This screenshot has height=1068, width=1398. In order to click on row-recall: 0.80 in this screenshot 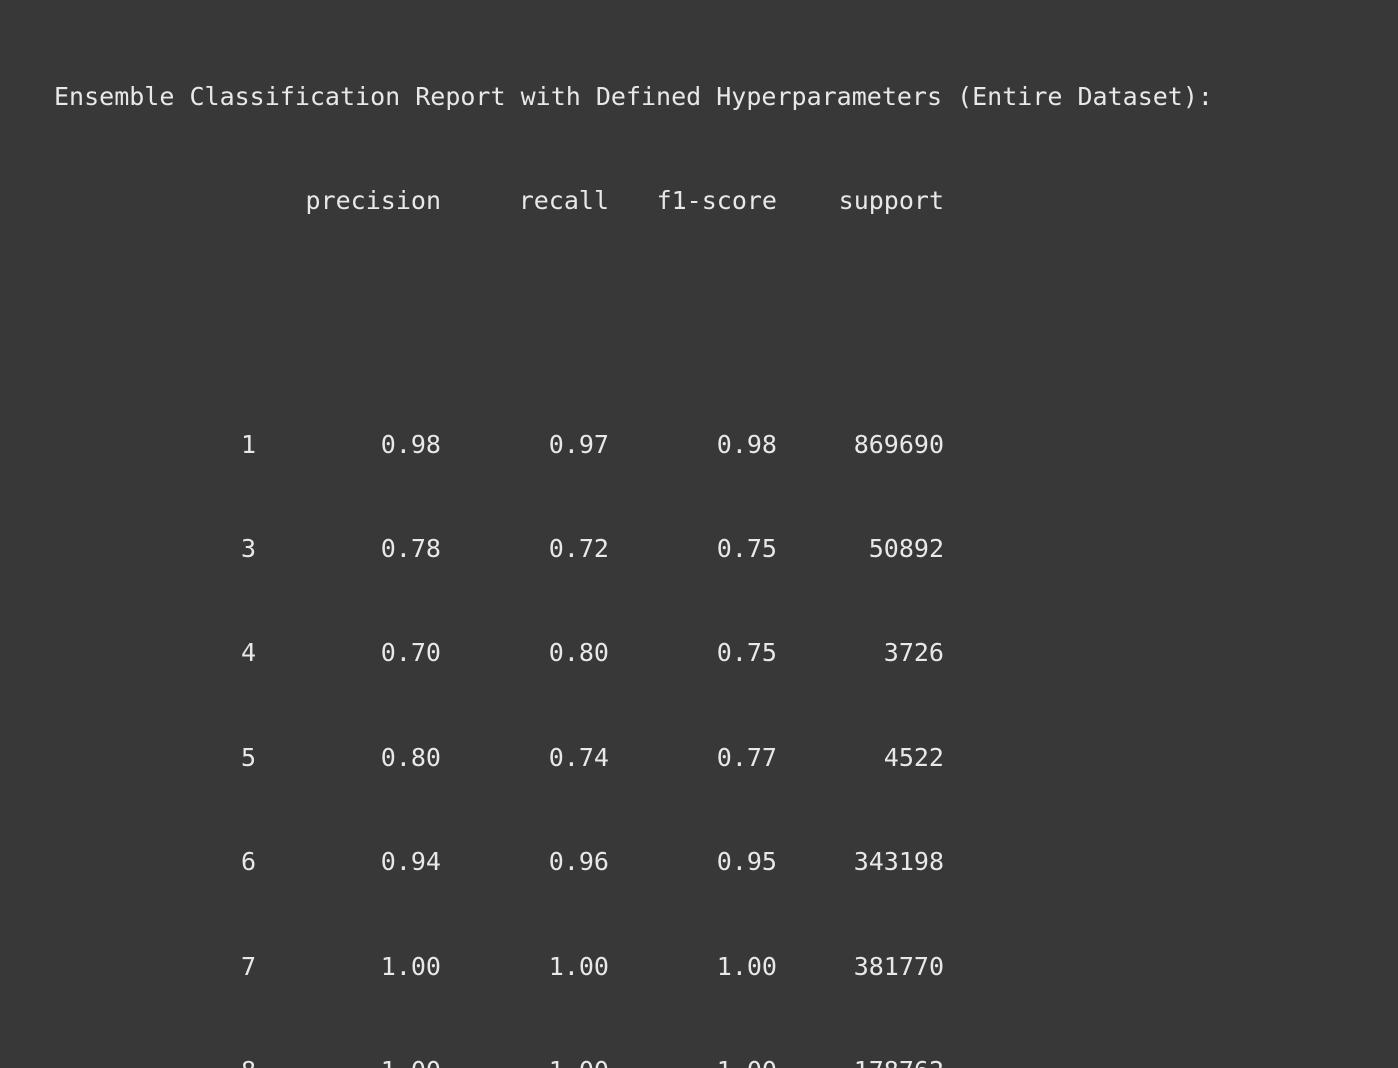, I will do `click(578, 653)`.